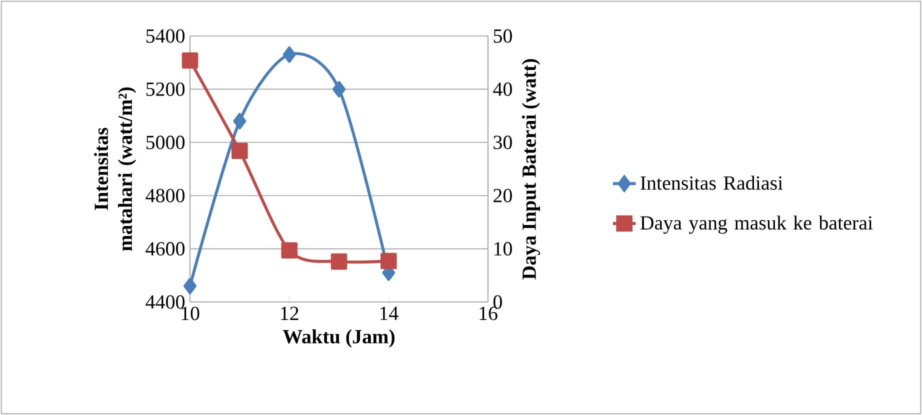 Image resolution: width=922 pixels, height=415 pixels. I want to click on y-tick-label: 5400, so click(165, 36).